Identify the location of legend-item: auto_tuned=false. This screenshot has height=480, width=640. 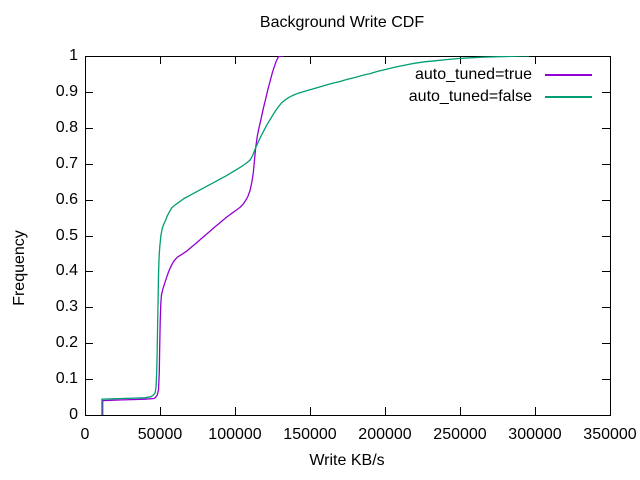
(500, 97).